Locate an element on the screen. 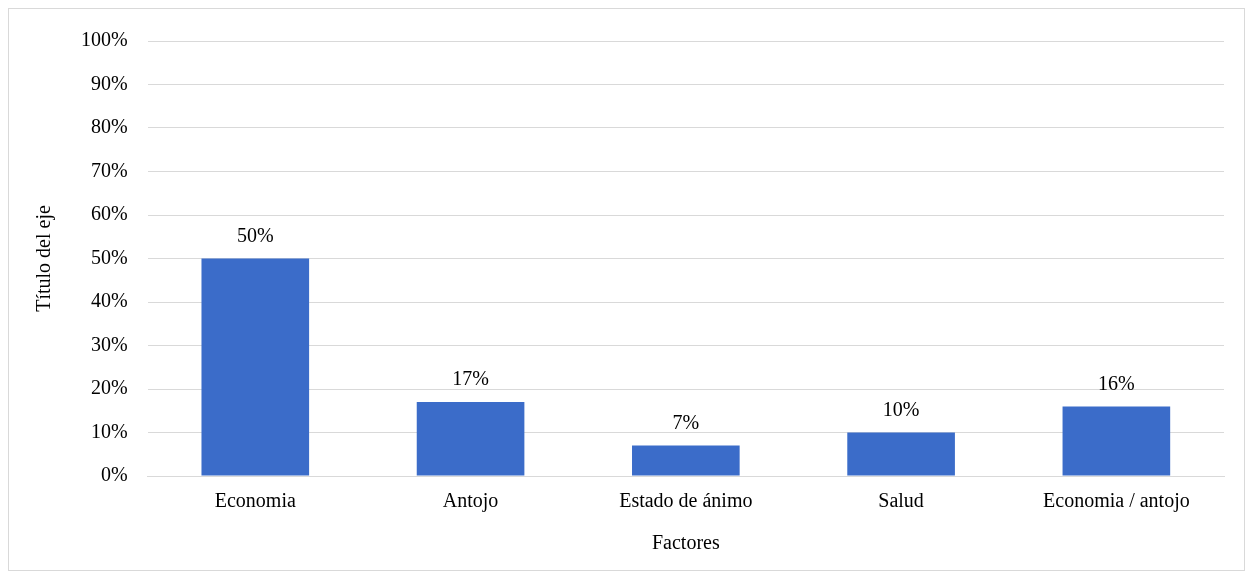 This screenshot has height=579, width=1253. y-tick-label: 40% is located at coordinates (109, 300).